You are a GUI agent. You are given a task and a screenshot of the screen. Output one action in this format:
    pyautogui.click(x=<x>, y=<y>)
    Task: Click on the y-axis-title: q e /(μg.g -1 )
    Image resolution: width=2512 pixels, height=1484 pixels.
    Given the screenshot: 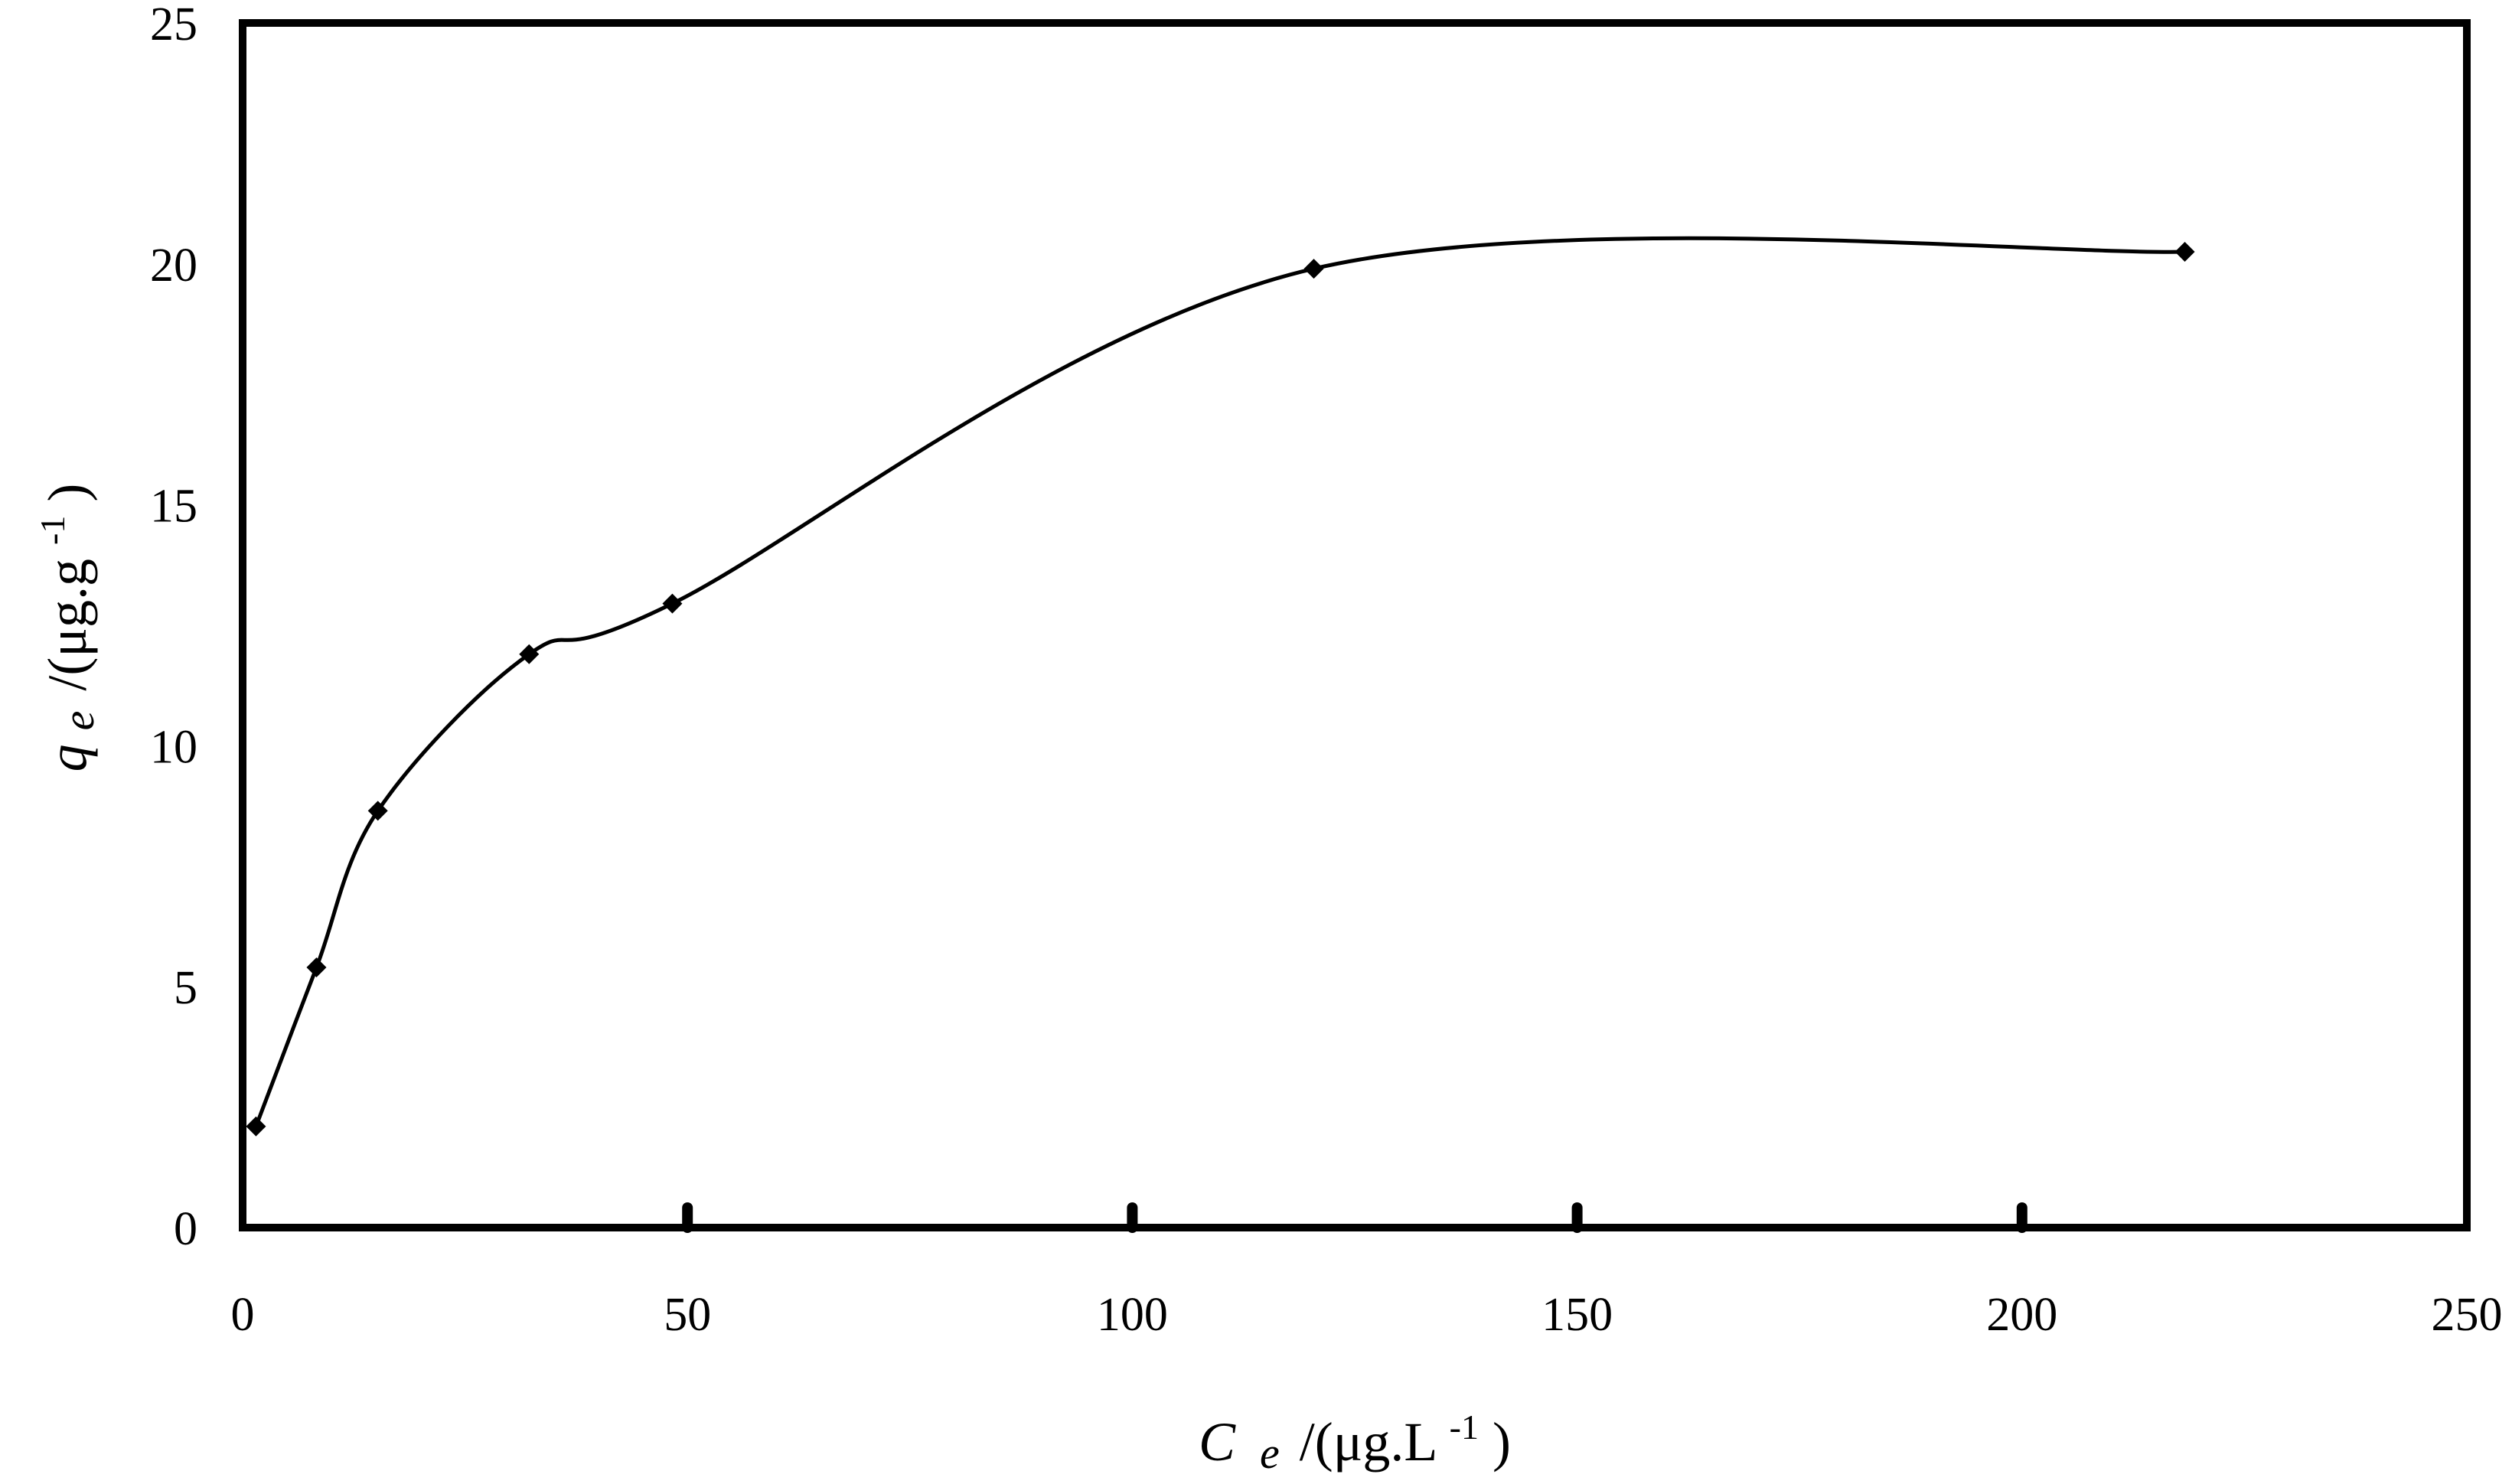 What is the action you would take?
    pyautogui.click(x=60, y=628)
    